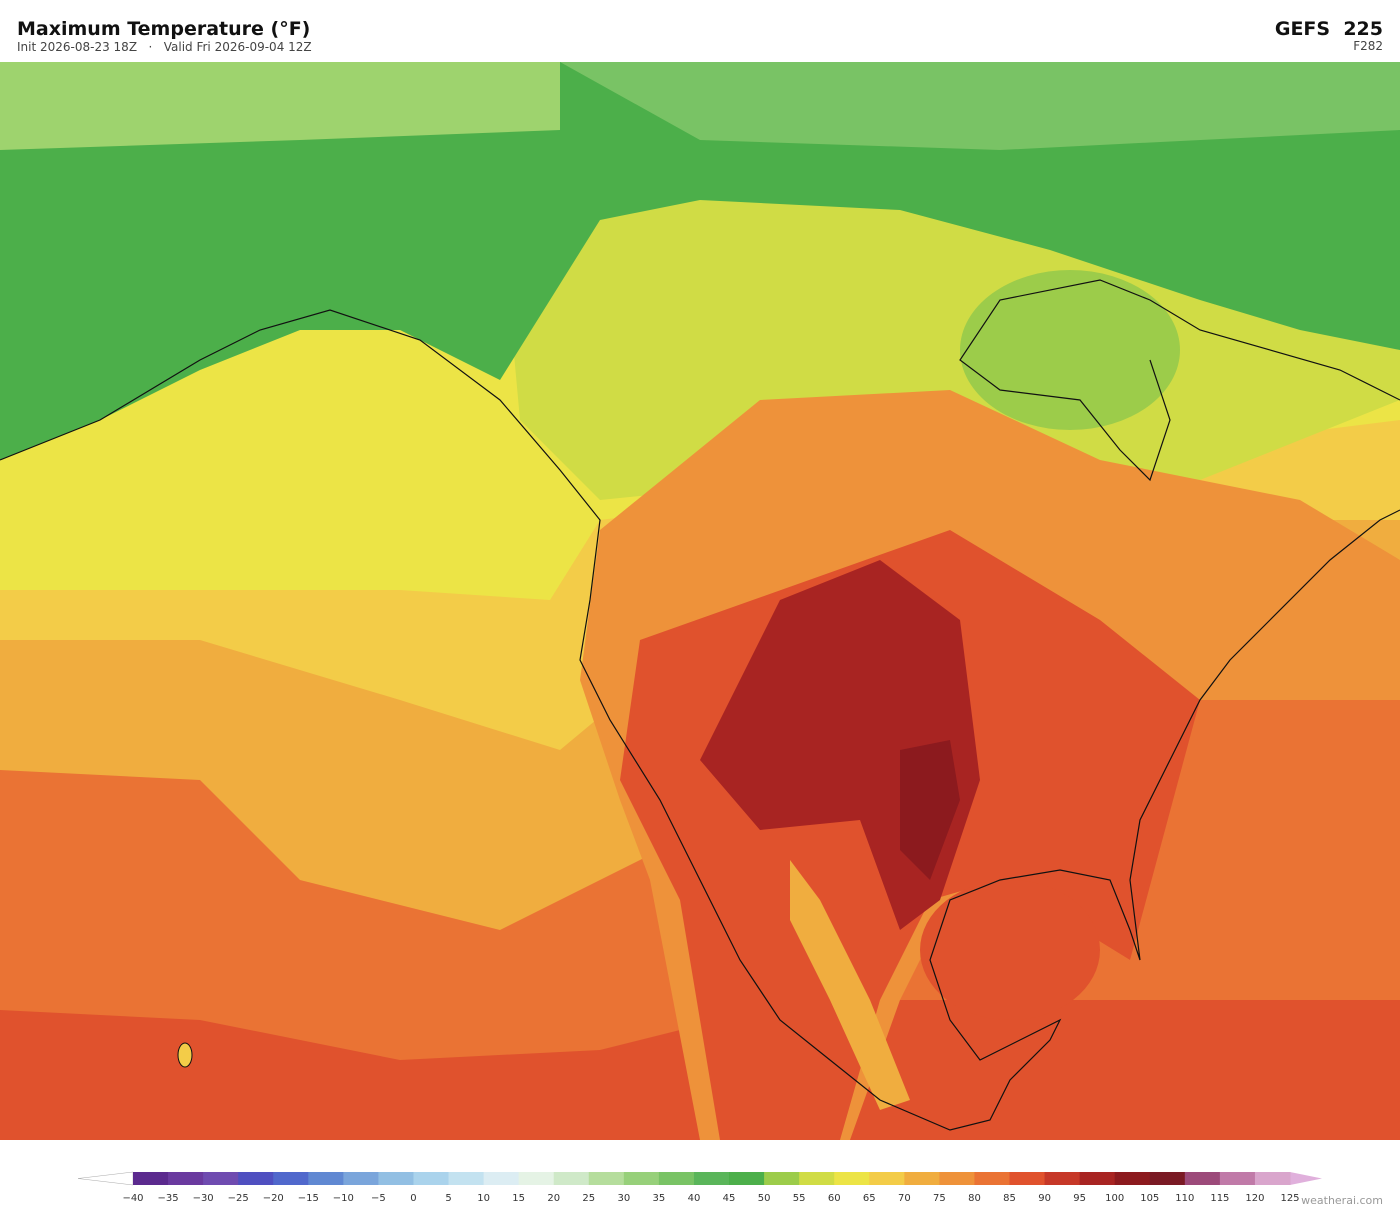 The image size is (1400, 1215). What do you see at coordinates (518, 1198) in the screenshot?
I see `colorbar-label: 15` at bounding box center [518, 1198].